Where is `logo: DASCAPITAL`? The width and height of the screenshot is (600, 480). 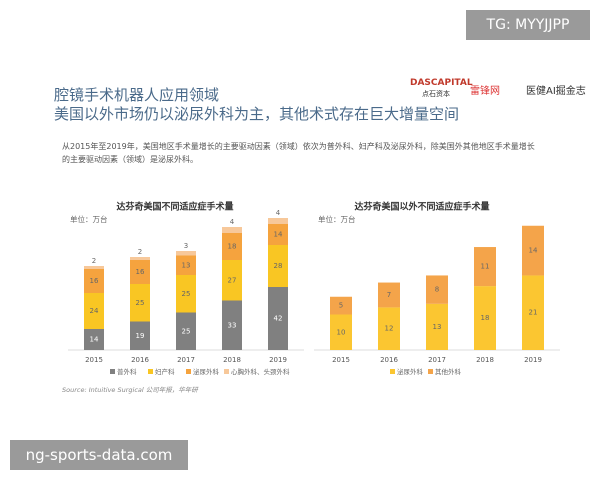 logo: DASCAPITAL is located at coordinates (441, 83).